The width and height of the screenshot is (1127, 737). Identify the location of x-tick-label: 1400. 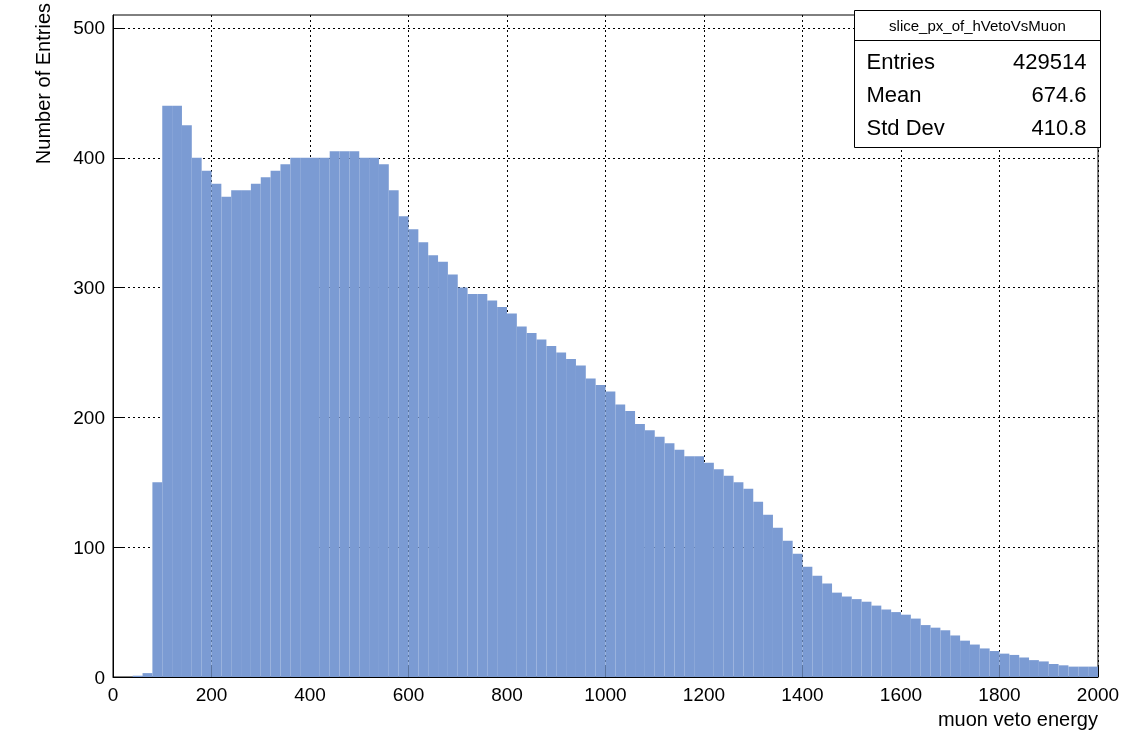
(802, 694).